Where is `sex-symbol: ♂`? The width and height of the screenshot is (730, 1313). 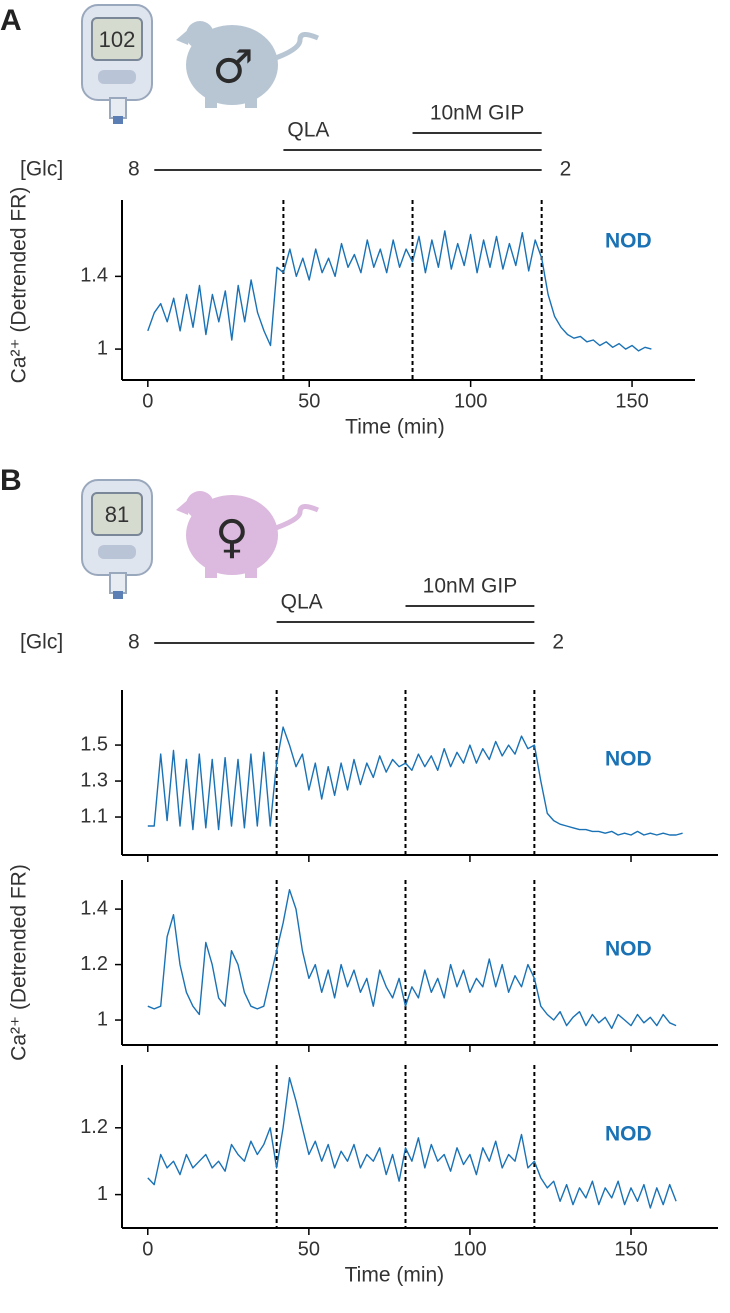
sex-symbol: ♂ is located at coordinates (232, 67).